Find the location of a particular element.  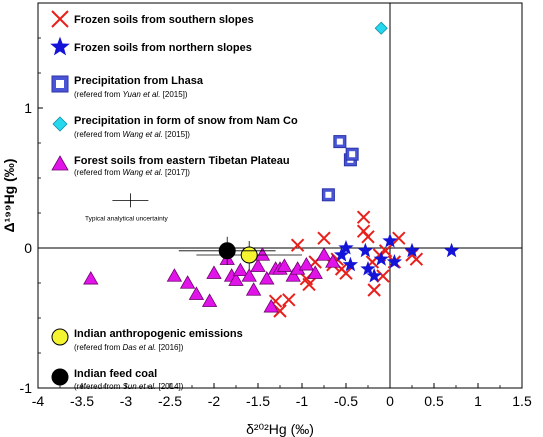

legend-label: Frozen soils from southern slopes is located at coordinates (164, 20).